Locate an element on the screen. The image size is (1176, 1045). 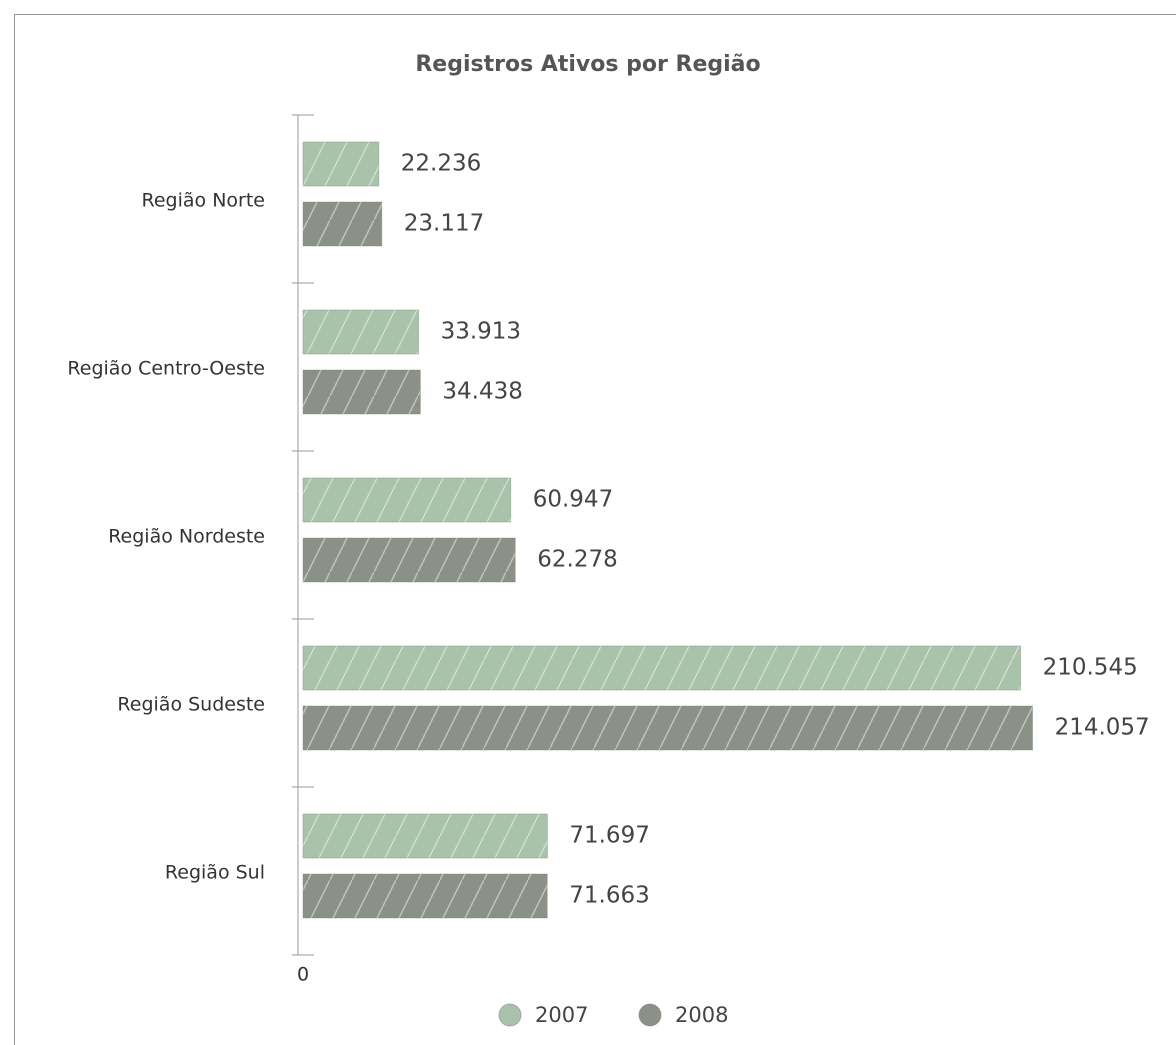
value-label: 23.117 is located at coordinates (444, 224).